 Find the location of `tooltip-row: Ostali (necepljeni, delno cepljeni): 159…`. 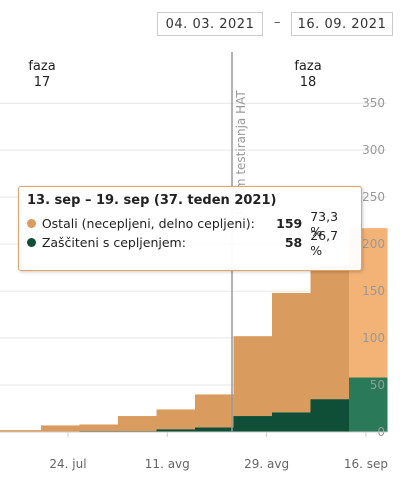

tooltip-row: Ostali (necepljeni, delno cepljeni): 159… is located at coordinates (190, 224).